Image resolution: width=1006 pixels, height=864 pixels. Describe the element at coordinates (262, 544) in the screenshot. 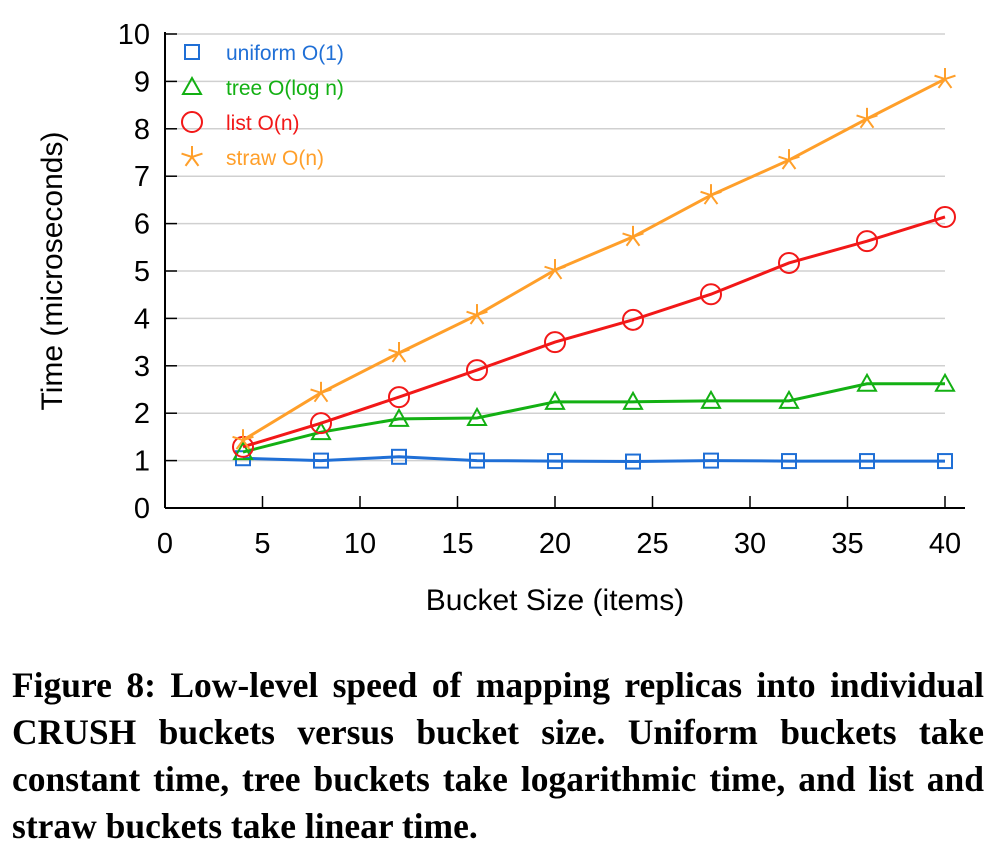

I see `x-tick-label: 5` at that location.